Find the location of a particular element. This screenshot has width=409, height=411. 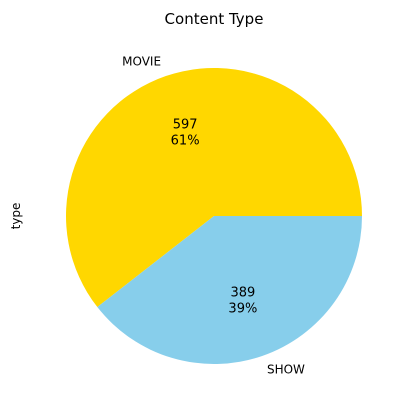

slice-percent-show: 39% is located at coordinates (242, 308).